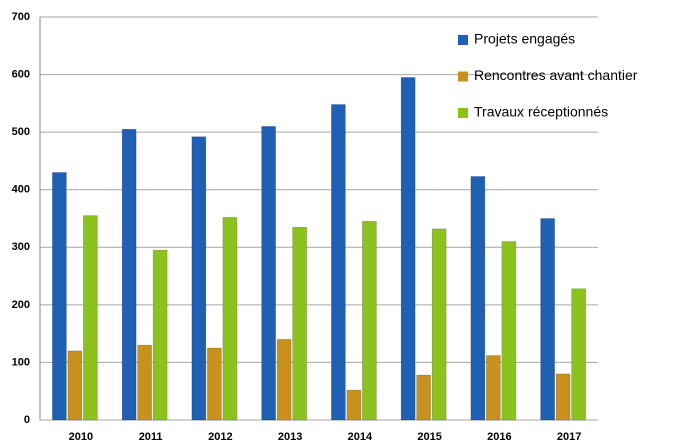  I want to click on legend-label: Projets engagés, so click(524, 39).